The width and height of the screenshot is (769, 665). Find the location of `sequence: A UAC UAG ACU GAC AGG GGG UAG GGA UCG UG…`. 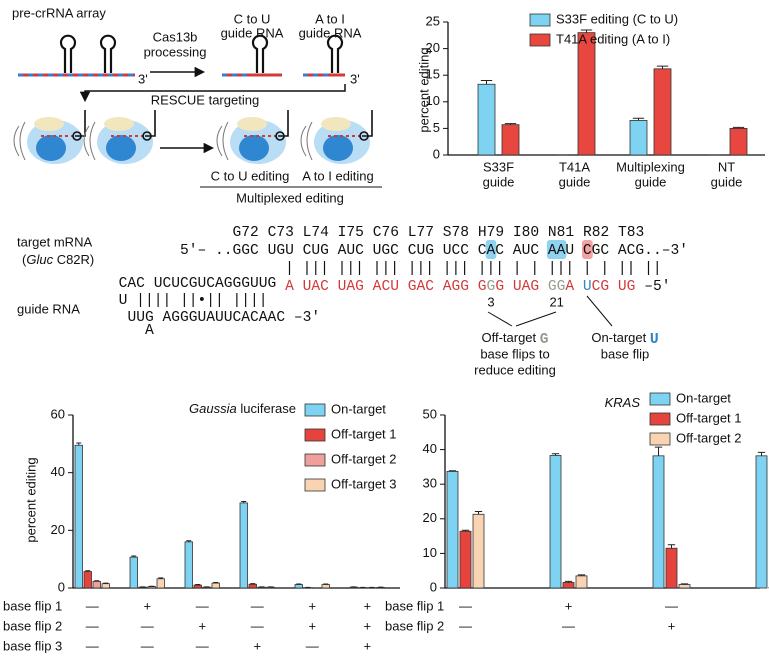

sequence: A UAC UAG ACU GAC AGG GGG UAG GGA UCG UG… is located at coordinates (477, 287).